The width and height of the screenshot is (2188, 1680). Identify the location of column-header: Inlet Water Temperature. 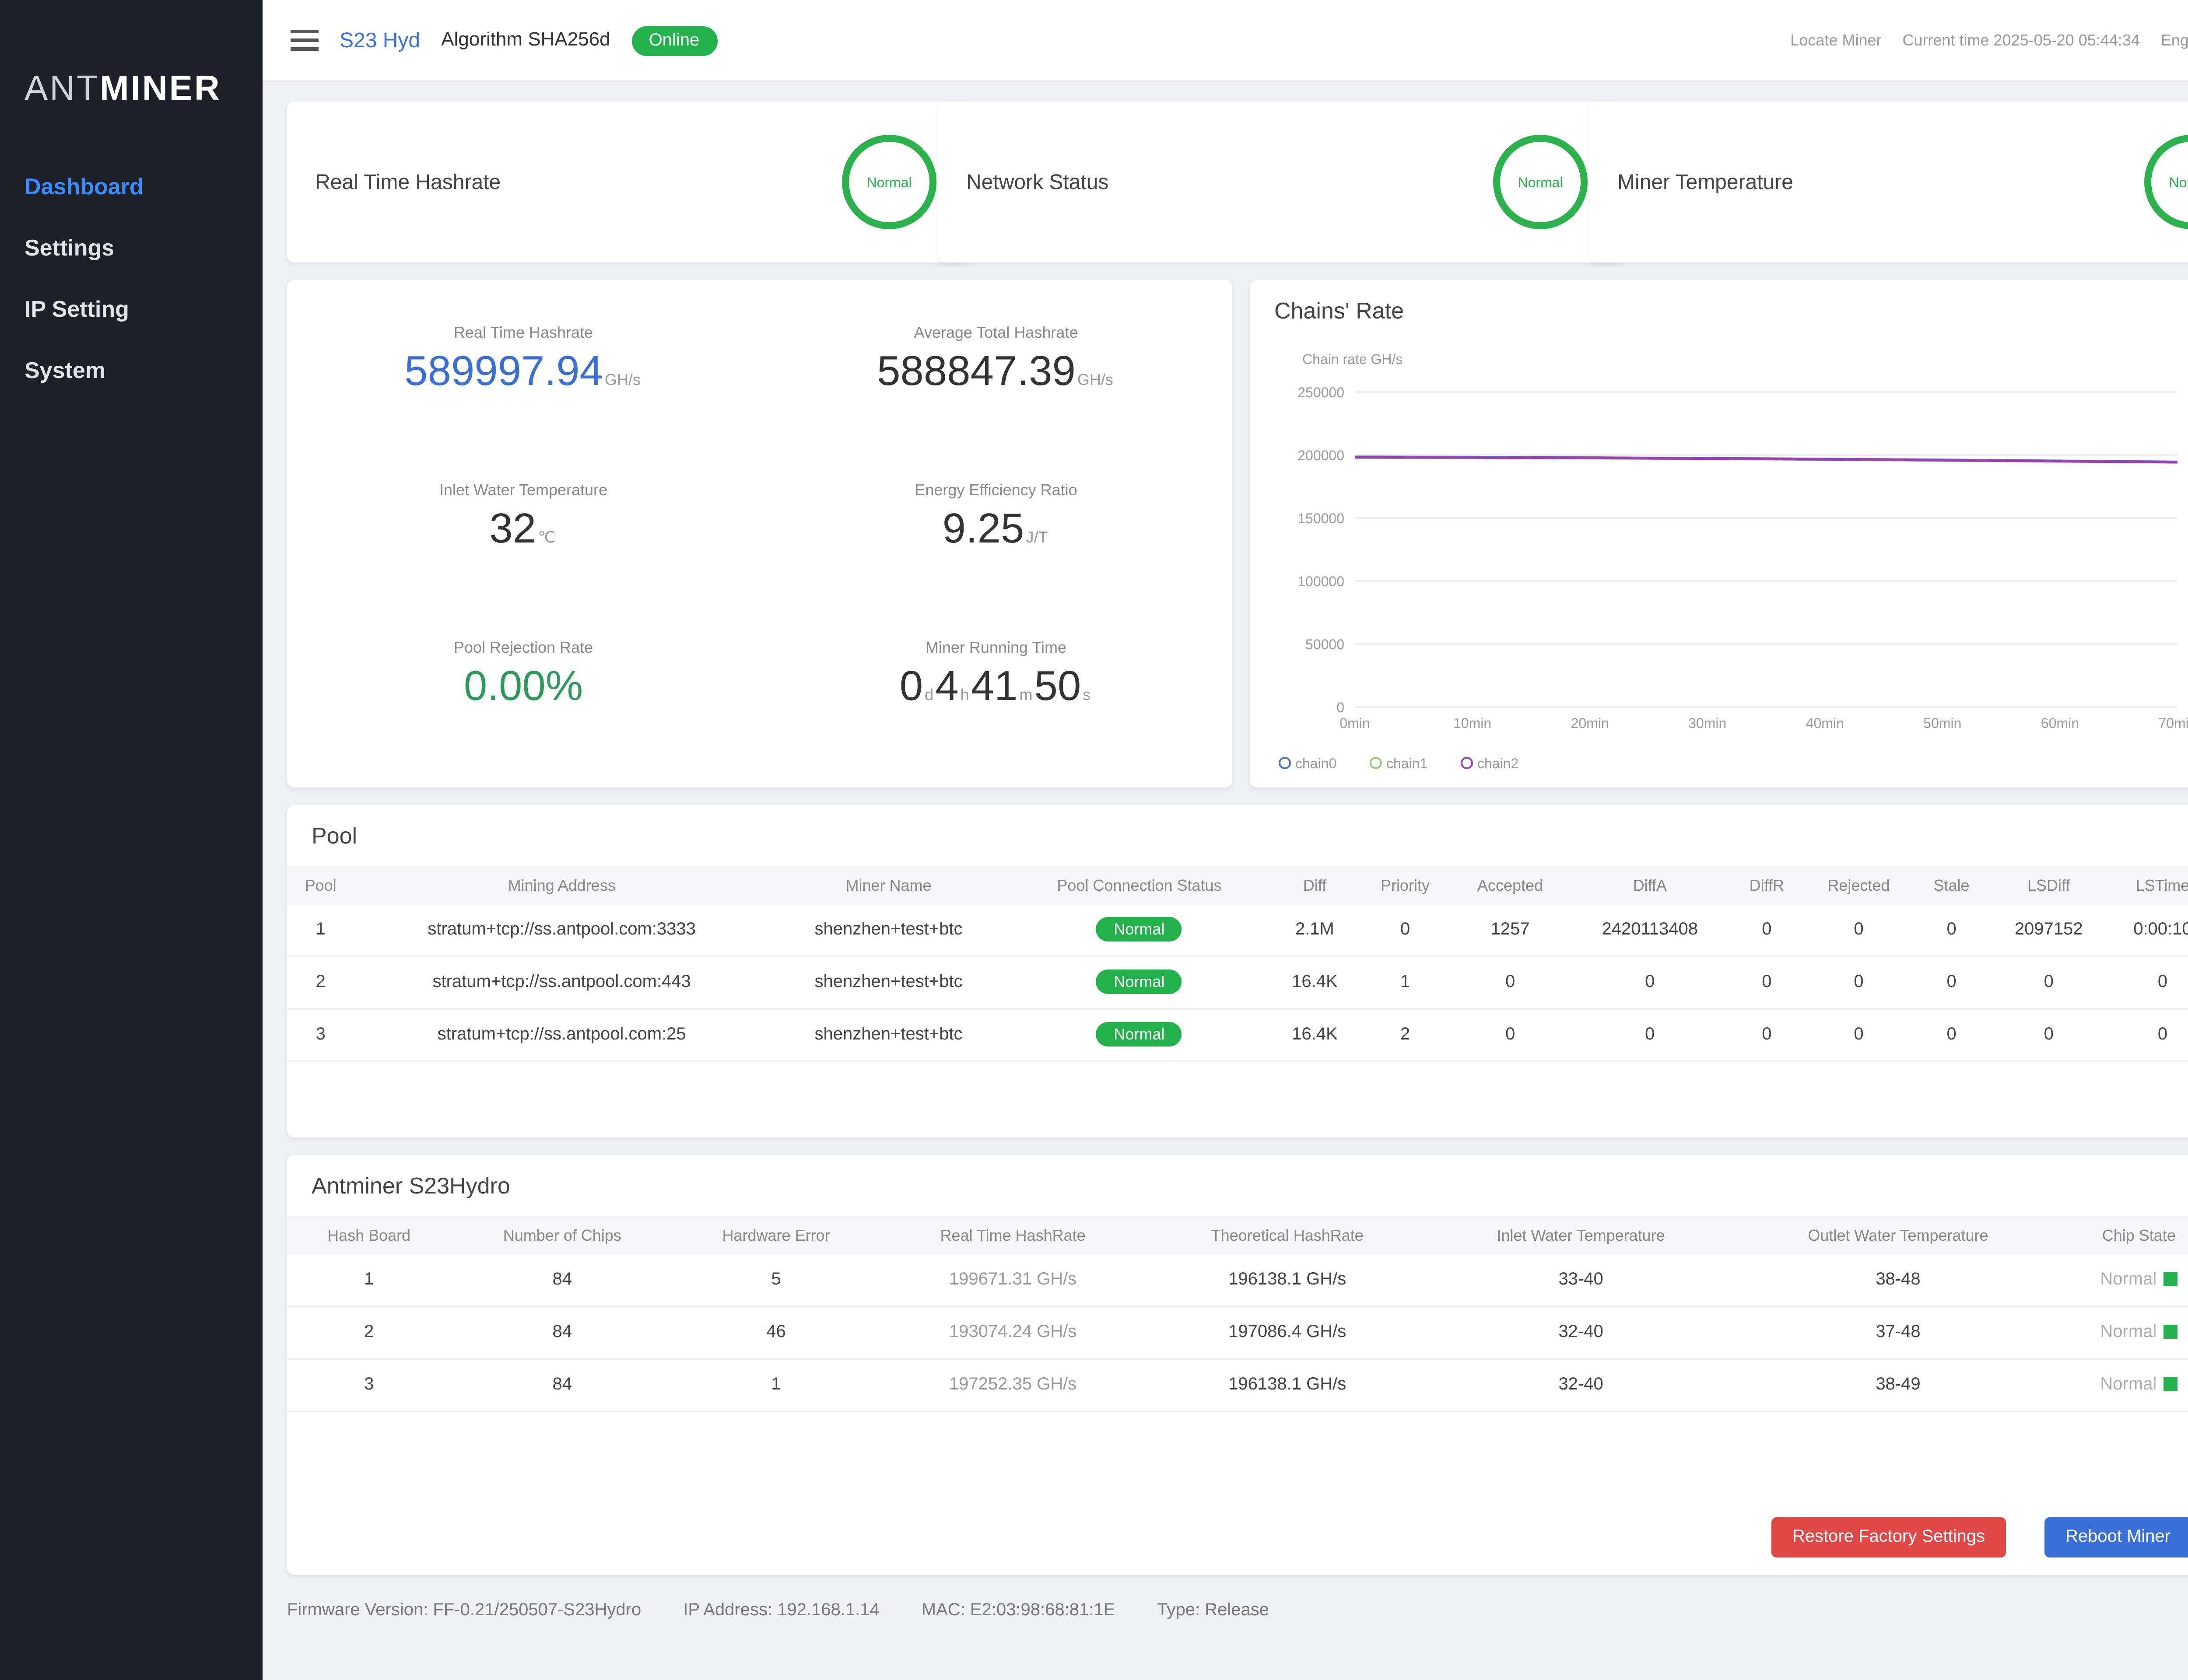
(1581, 1235).